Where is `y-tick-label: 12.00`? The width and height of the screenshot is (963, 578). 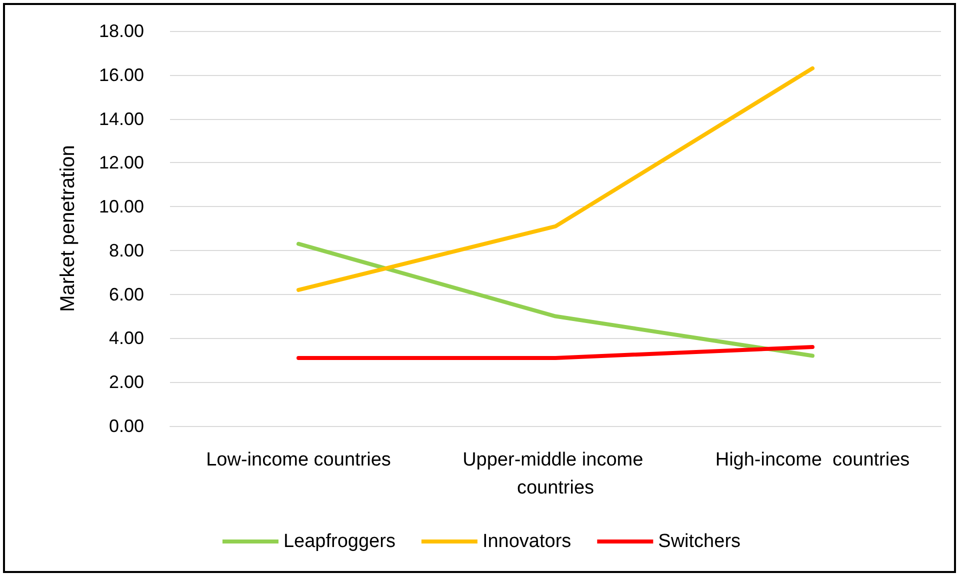 y-tick-label: 12.00 is located at coordinates (121, 162).